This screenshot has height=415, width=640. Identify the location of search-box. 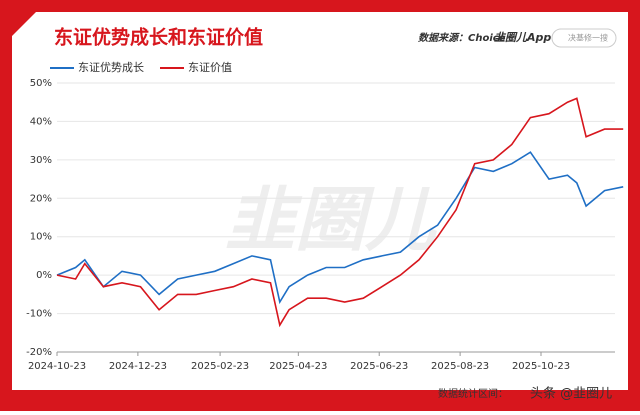
(584, 38).